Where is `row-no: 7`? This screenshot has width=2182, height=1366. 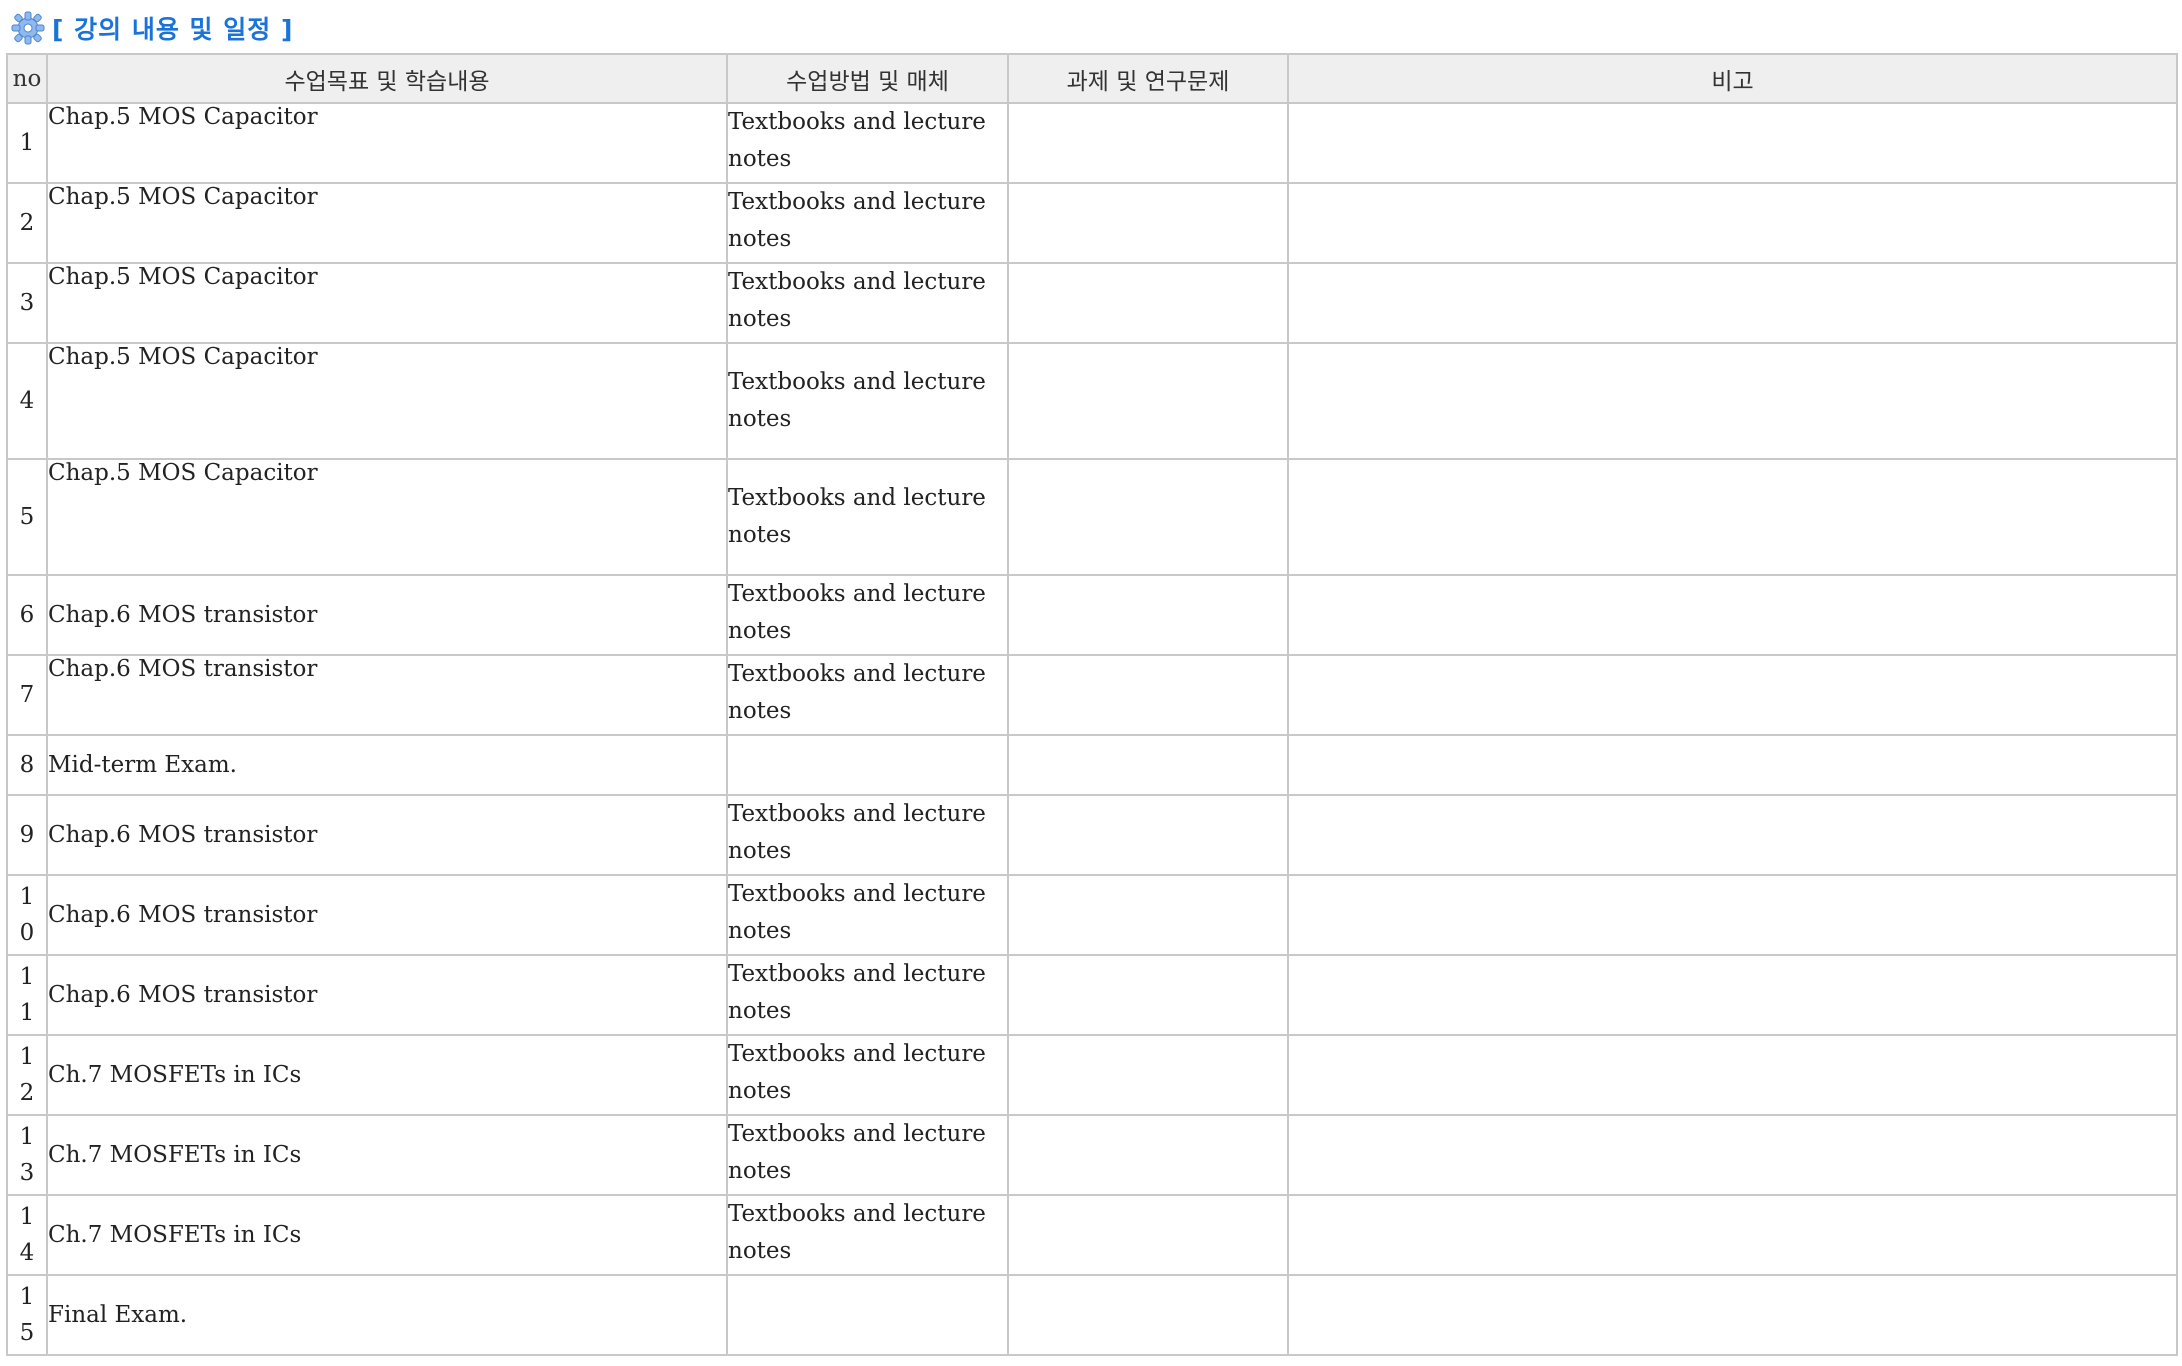
row-no: 7 is located at coordinates (27, 695).